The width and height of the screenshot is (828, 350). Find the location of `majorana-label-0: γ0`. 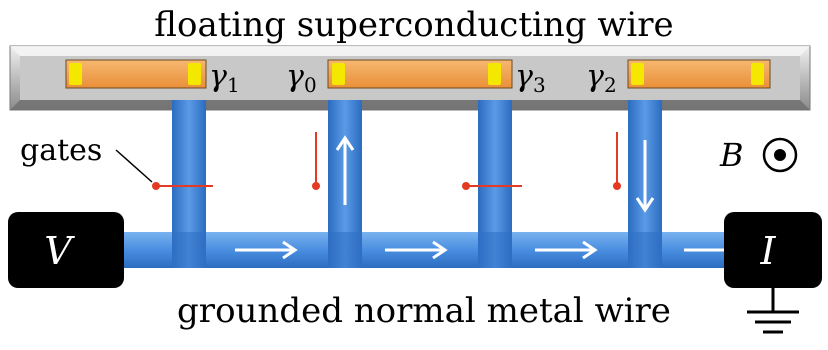

majorana-label-0: γ0 is located at coordinates (301, 78).